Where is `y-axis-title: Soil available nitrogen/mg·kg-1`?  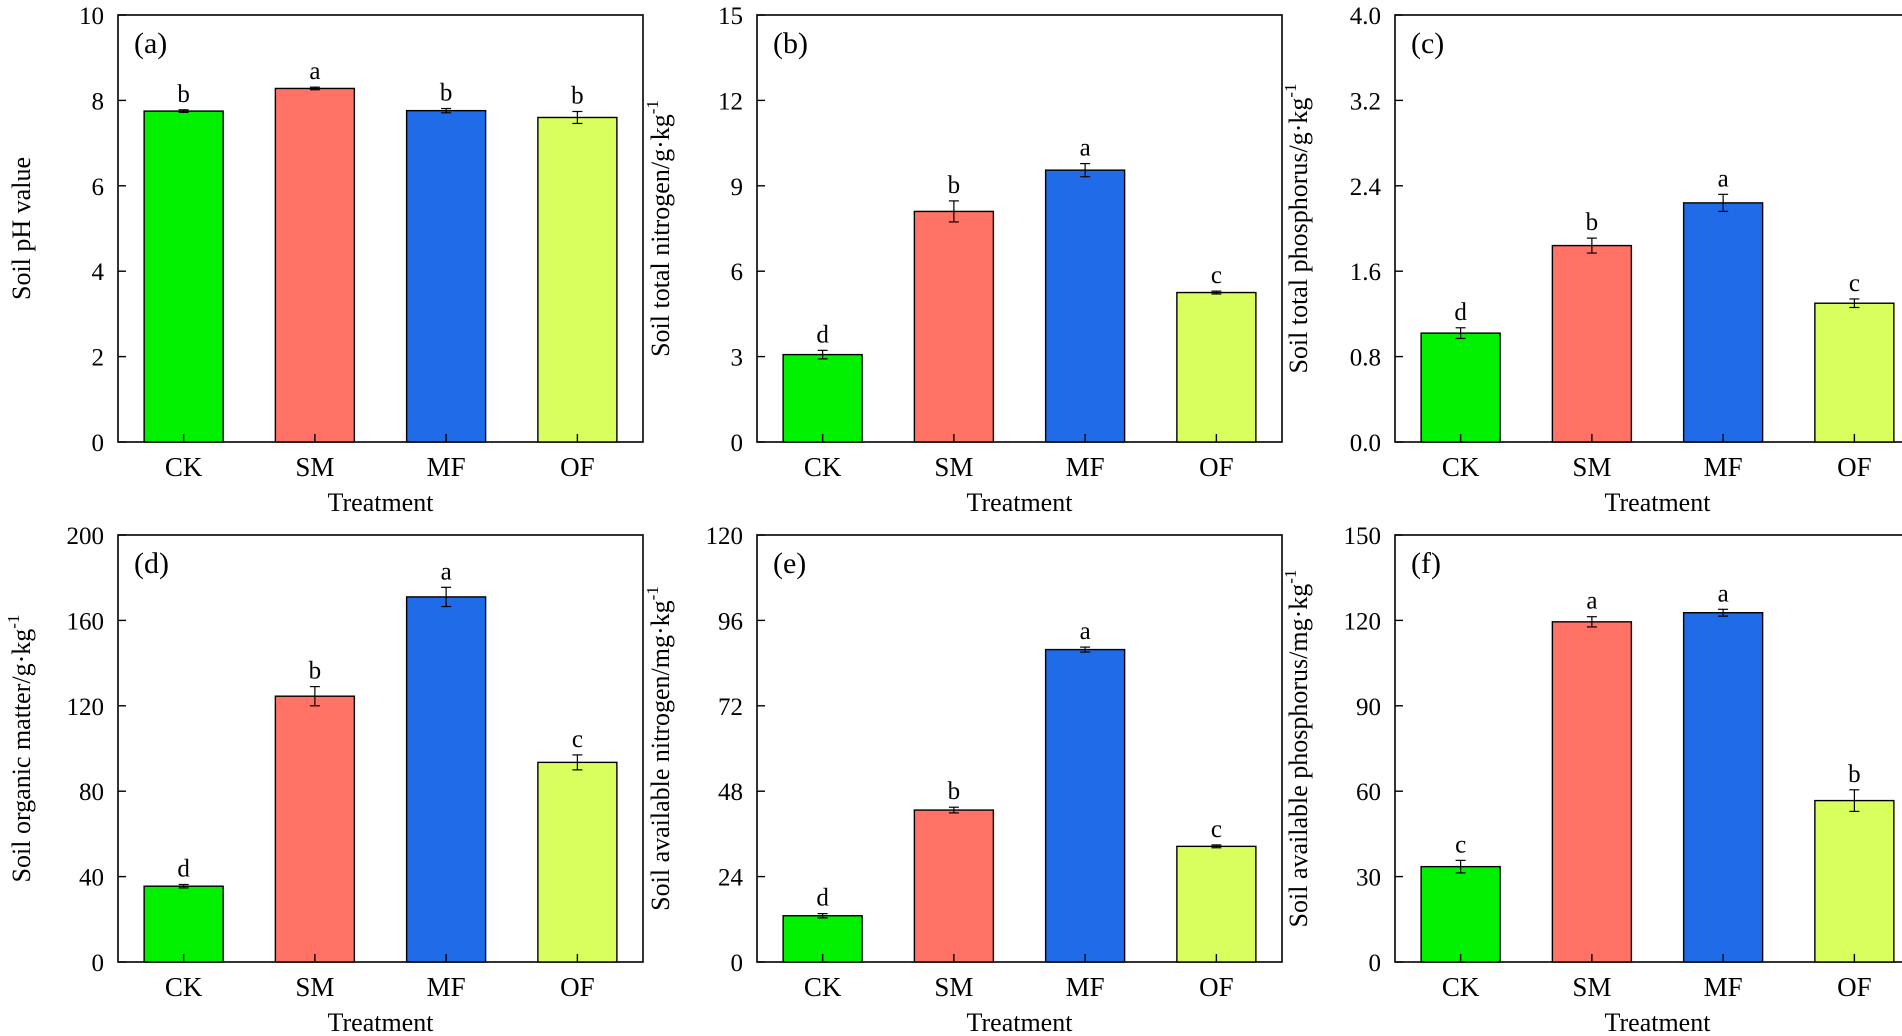 y-axis-title: Soil available nitrogen/mg·kg-1 is located at coordinates (659, 748).